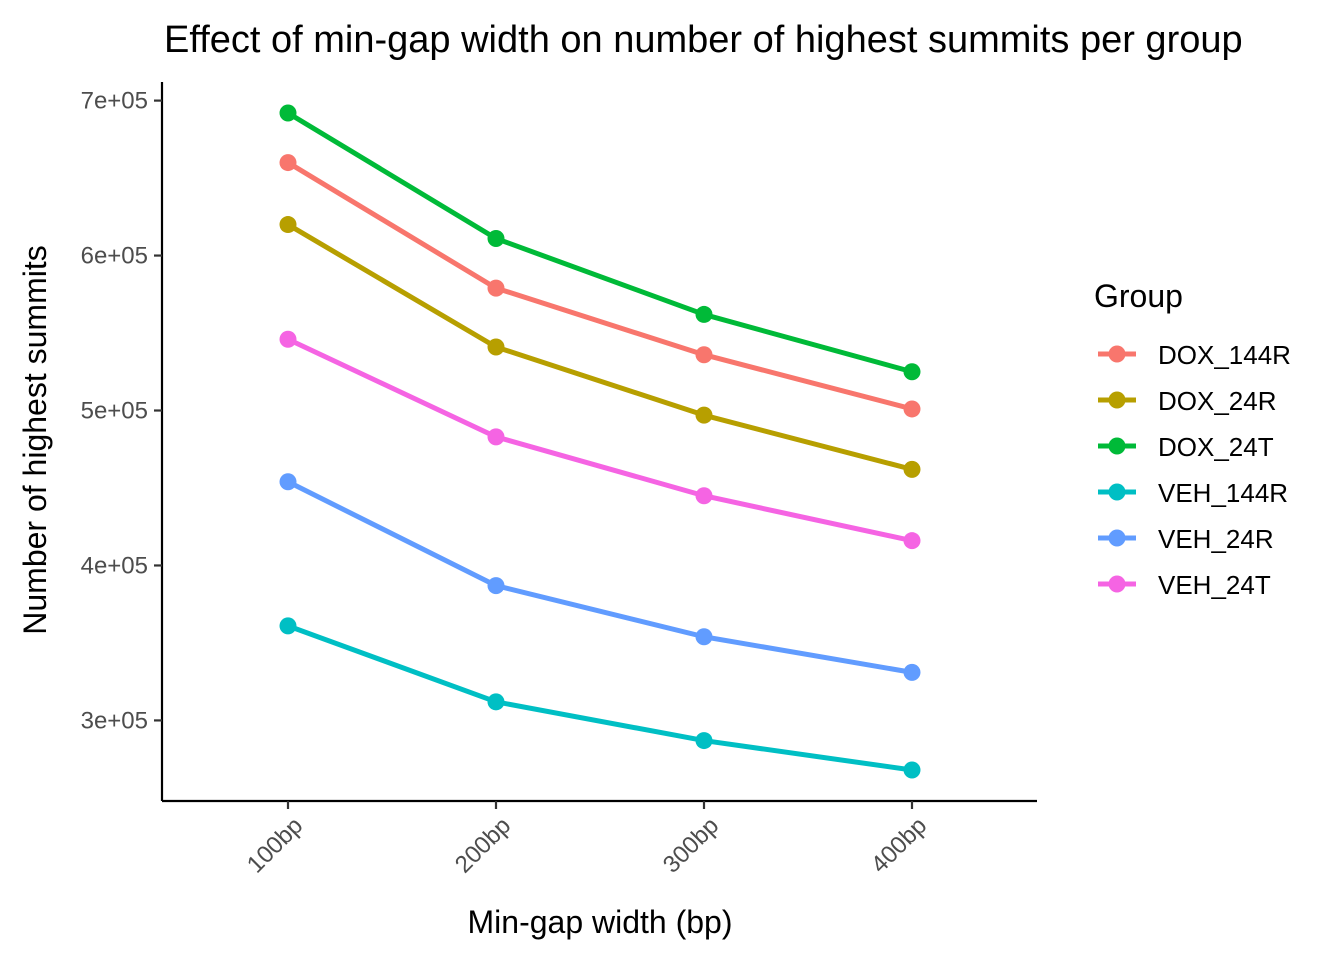 This screenshot has width=1344, height=960. What do you see at coordinates (275, 845) in the screenshot?
I see `x-tick-label: 100bp` at bounding box center [275, 845].